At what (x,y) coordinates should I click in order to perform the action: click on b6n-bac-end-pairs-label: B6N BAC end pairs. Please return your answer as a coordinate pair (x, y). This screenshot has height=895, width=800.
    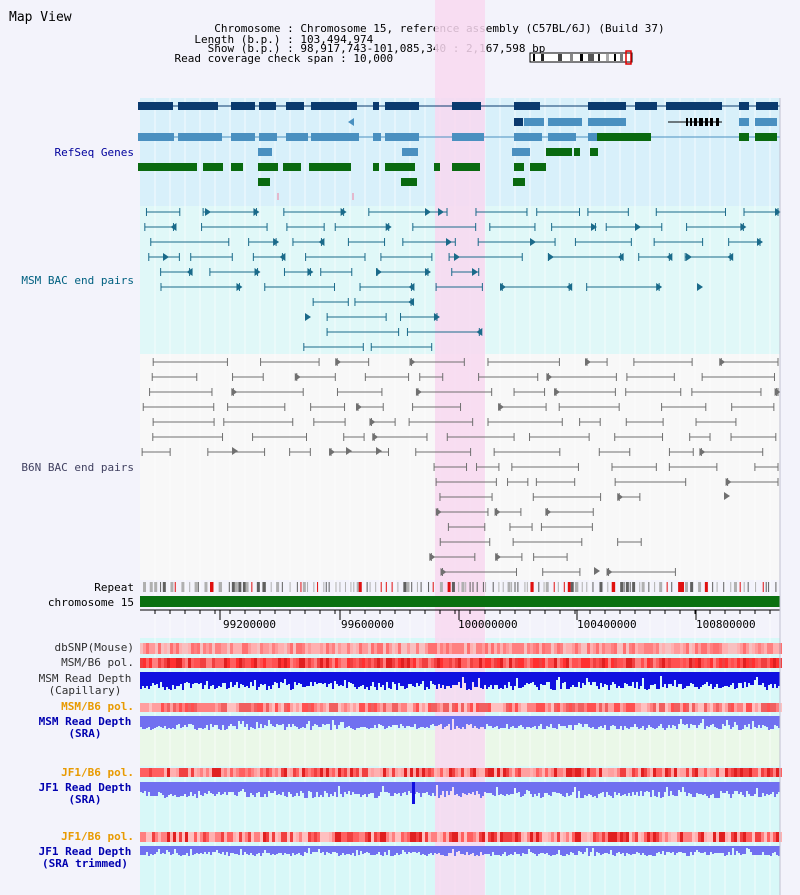
    Looking at the image, I should click on (77, 467).